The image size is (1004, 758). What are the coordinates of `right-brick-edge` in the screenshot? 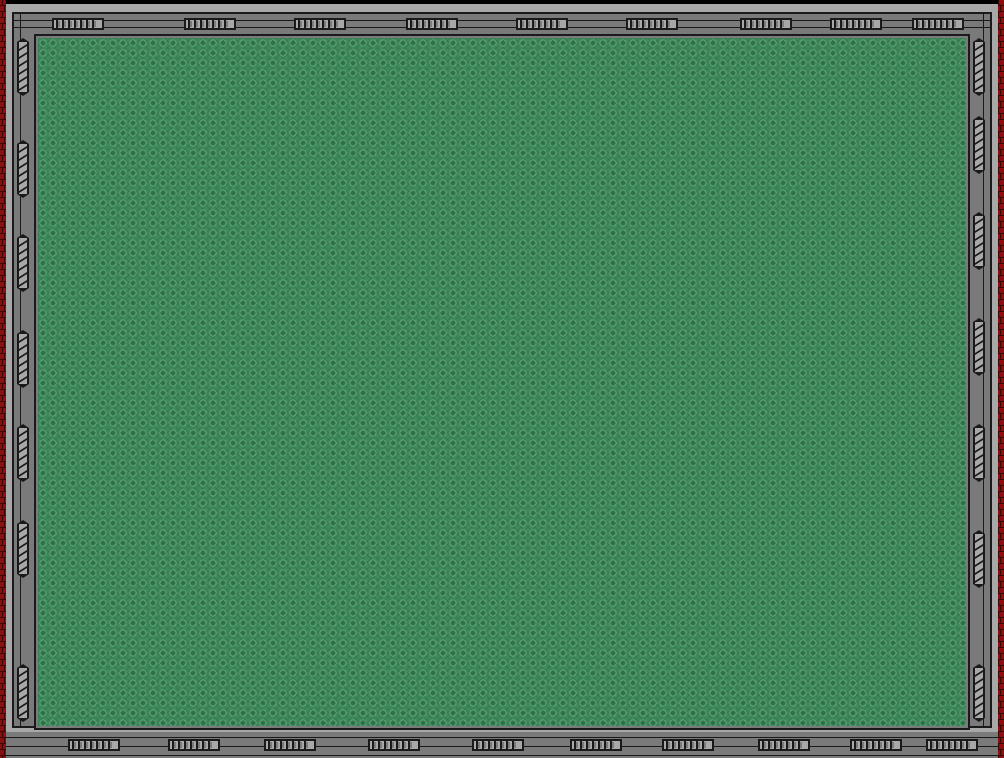 It's located at (1001, 379).